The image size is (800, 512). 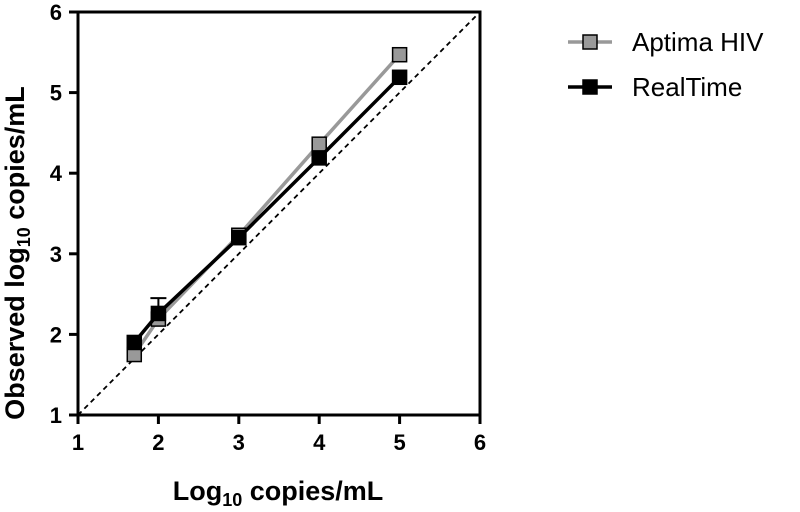 What do you see at coordinates (24, 237) in the screenshot?
I see `y-axis-title-subscript: 10` at bounding box center [24, 237].